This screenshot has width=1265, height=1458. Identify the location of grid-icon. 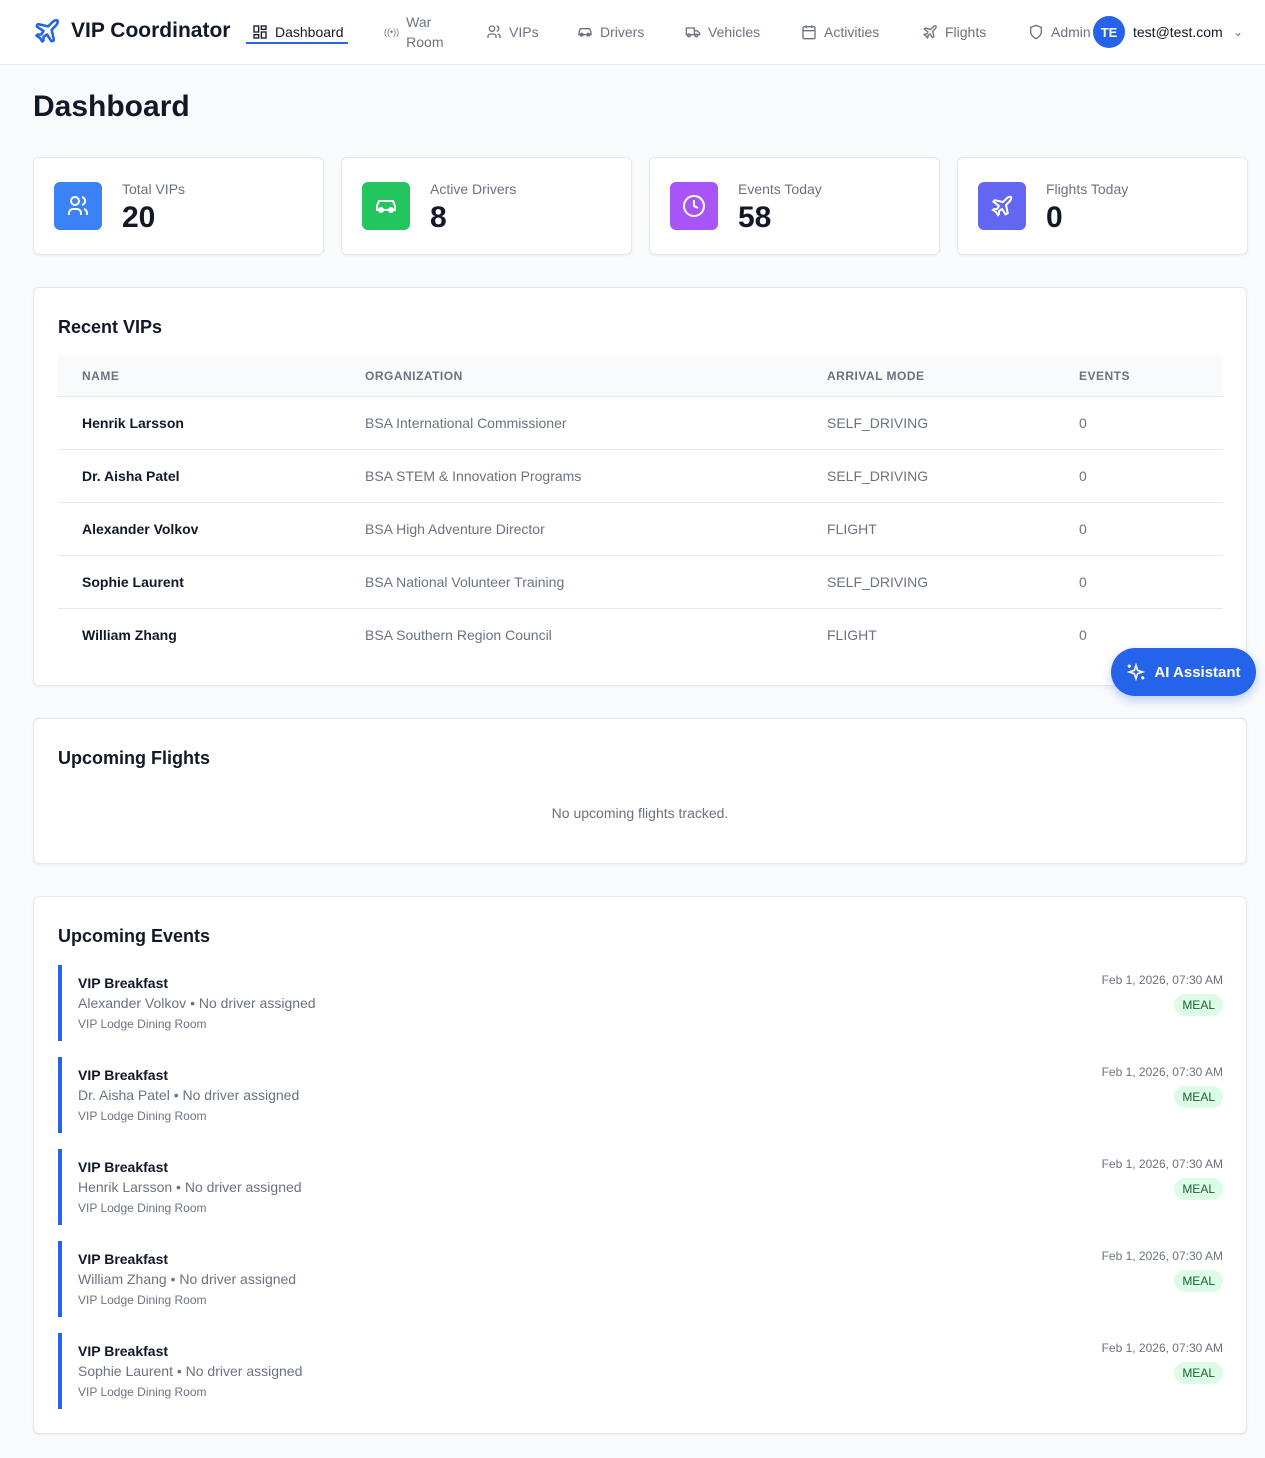
(260, 32).